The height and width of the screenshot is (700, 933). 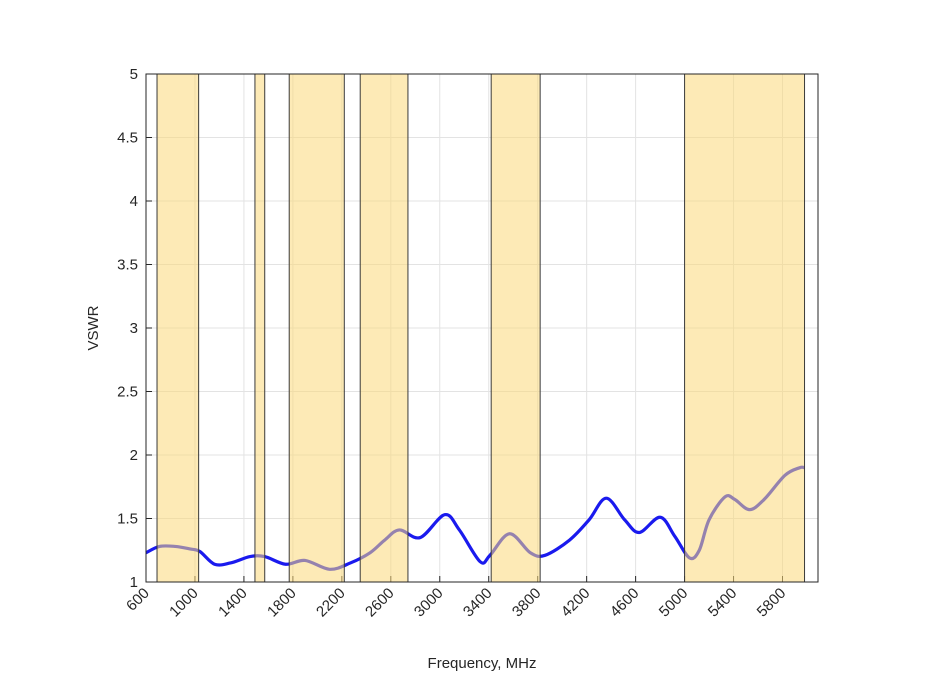 What do you see at coordinates (625, 603) in the screenshot?
I see `x-tick-label: 4600` at bounding box center [625, 603].